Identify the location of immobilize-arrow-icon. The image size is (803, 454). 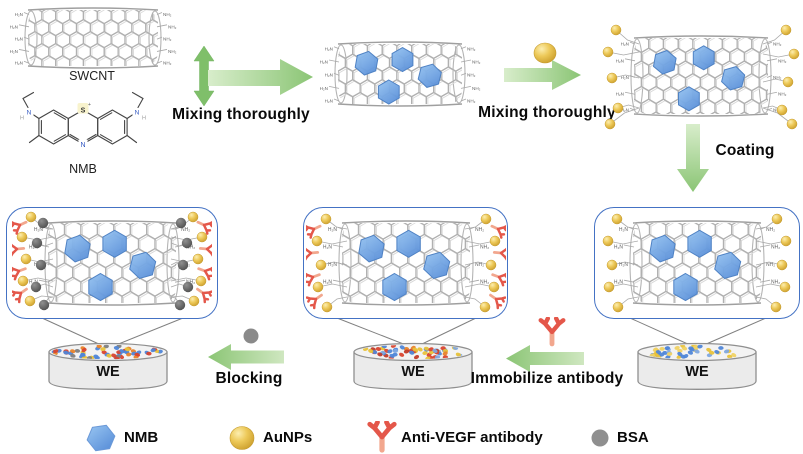
(545, 358).